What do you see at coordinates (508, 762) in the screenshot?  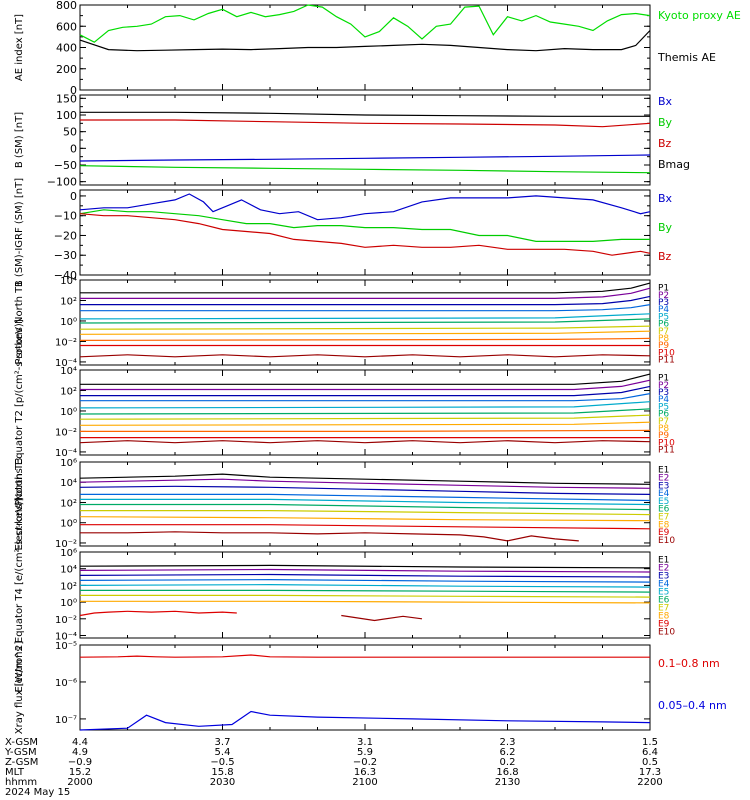 I see `ephemeris-value: 0.2` at bounding box center [508, 762].